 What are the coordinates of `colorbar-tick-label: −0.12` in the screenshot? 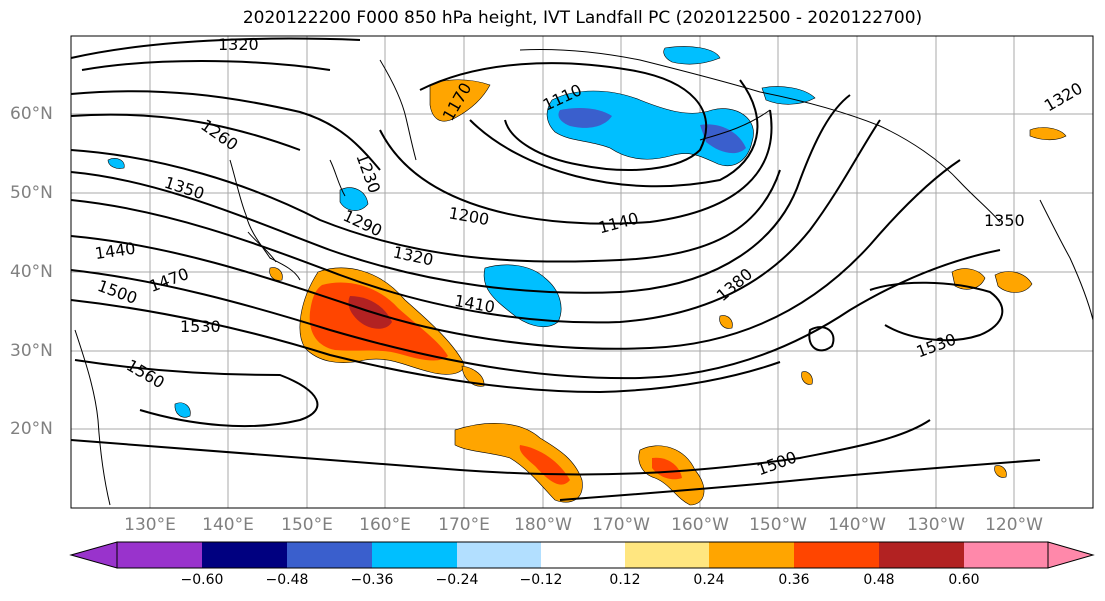 It's located at (541, 580).